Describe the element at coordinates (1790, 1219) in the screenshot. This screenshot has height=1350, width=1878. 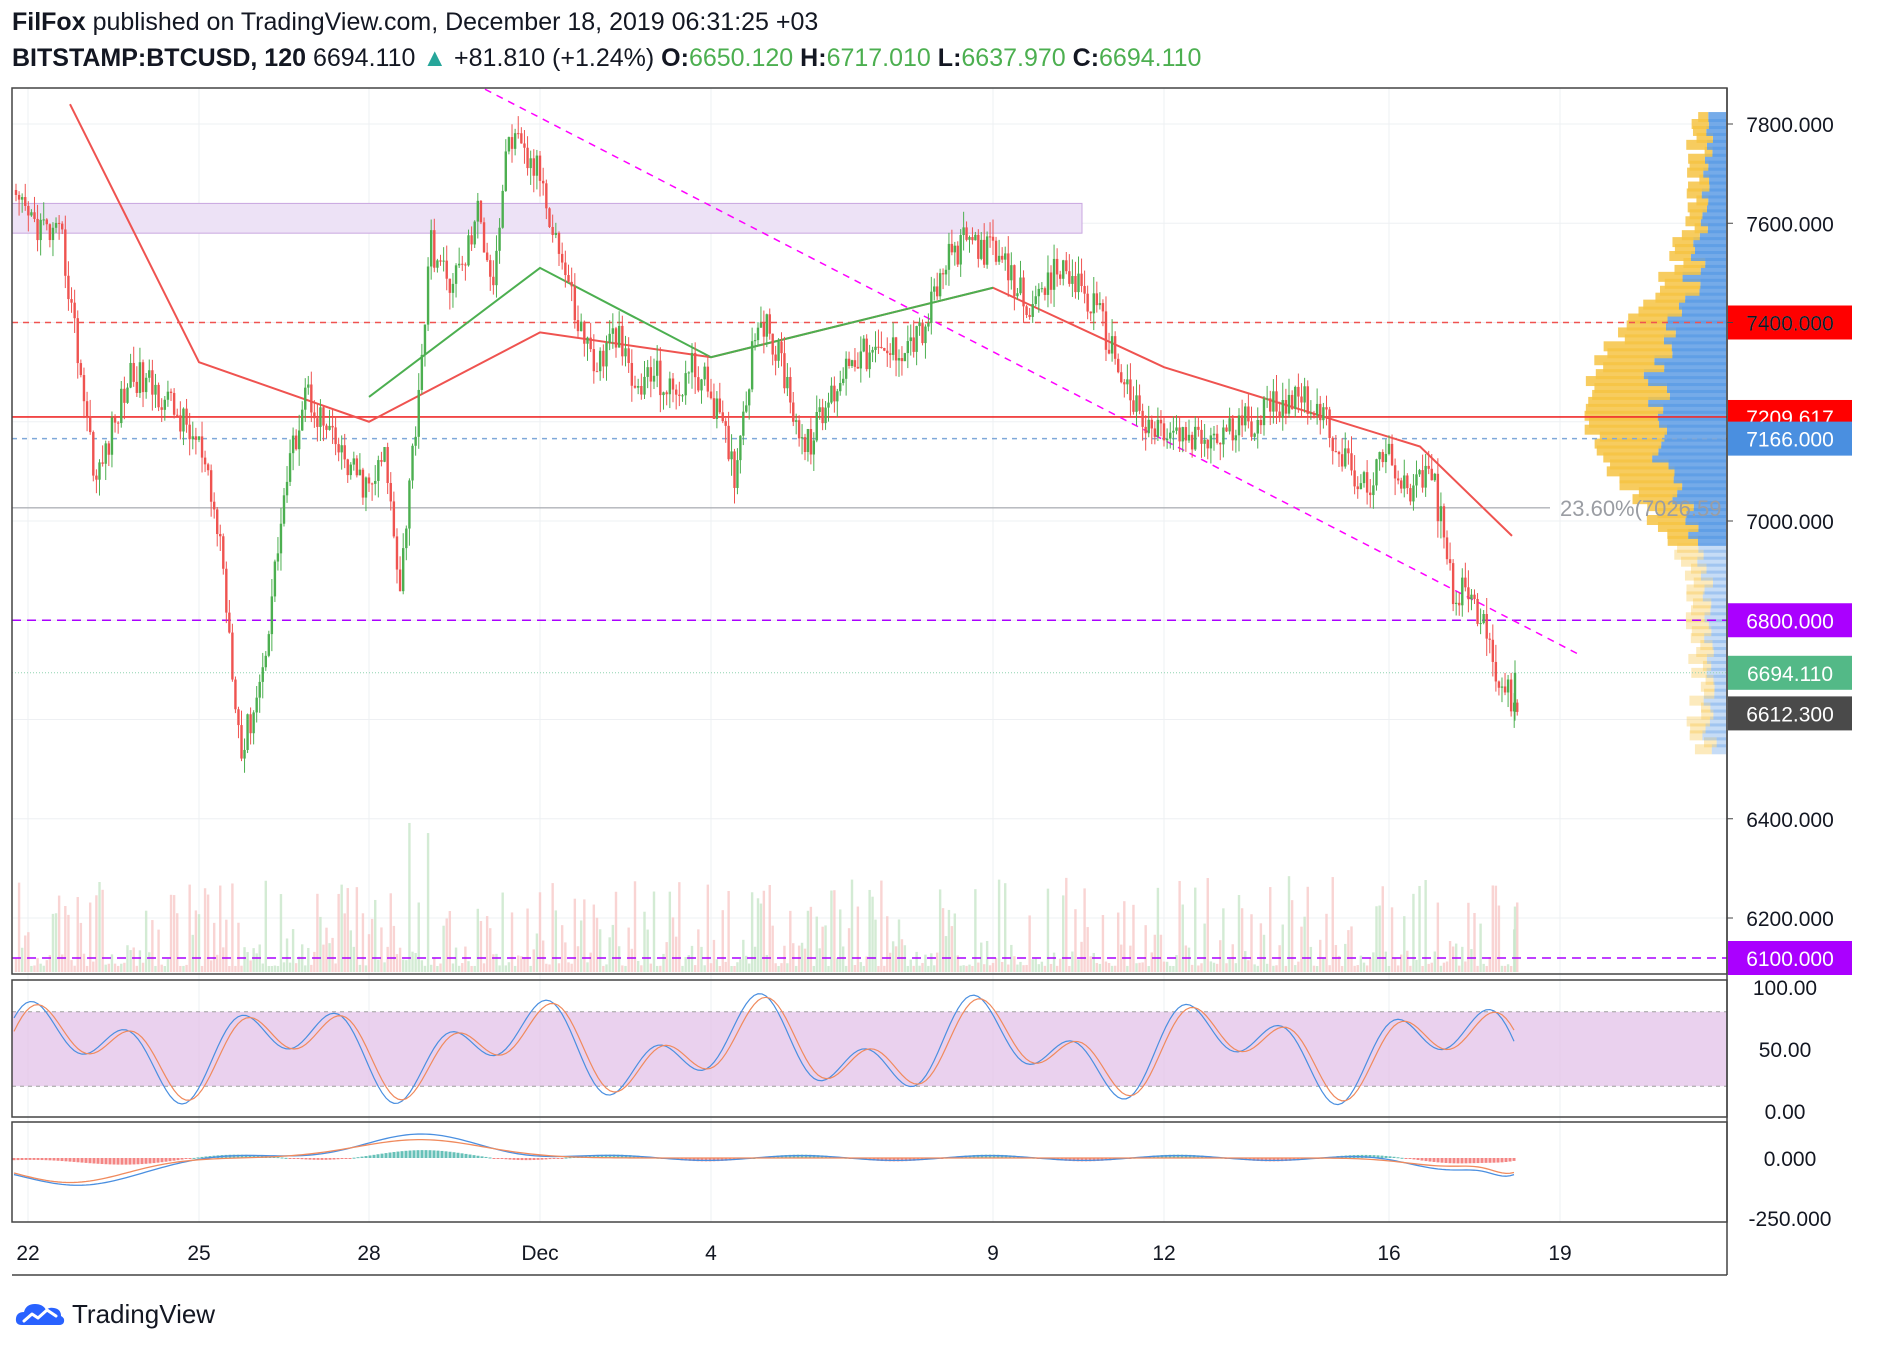
I see `macd-tick-label: -250.000` at that location.